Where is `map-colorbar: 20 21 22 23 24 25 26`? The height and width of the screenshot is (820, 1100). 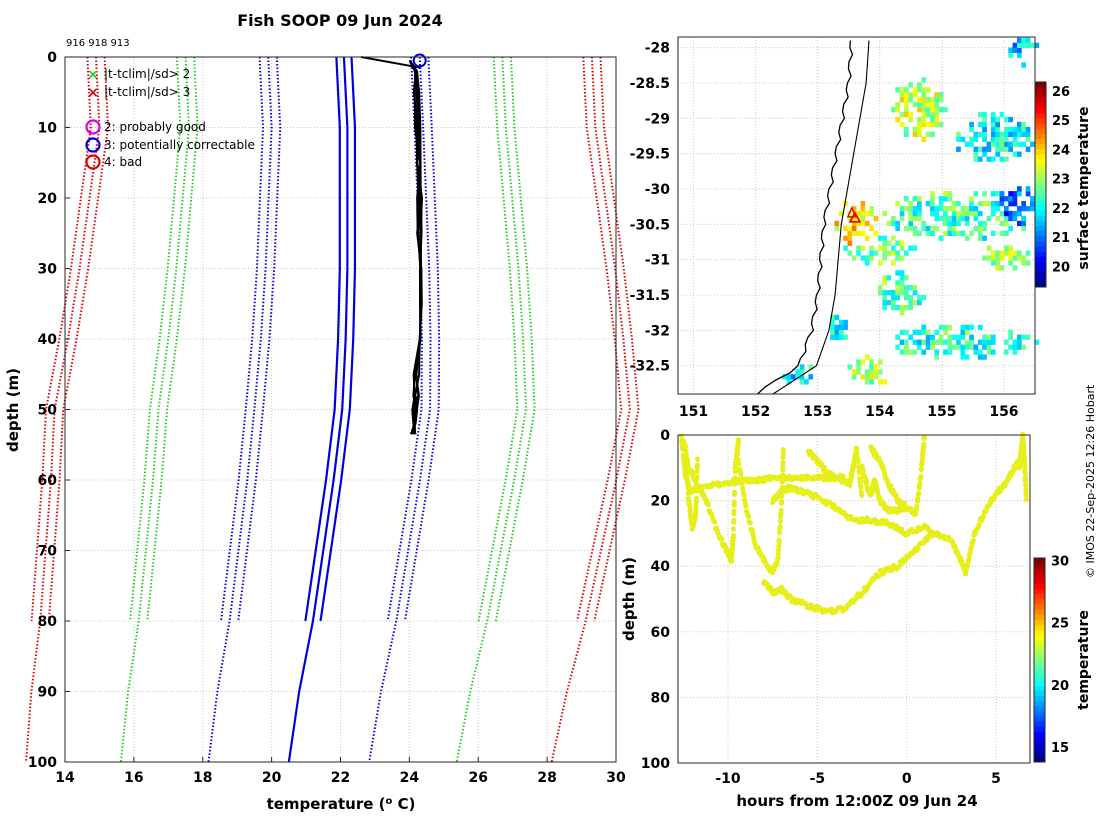 map-colorbar: 20 21 22 23 24 25 26 is located at coordinates (1052, 184).